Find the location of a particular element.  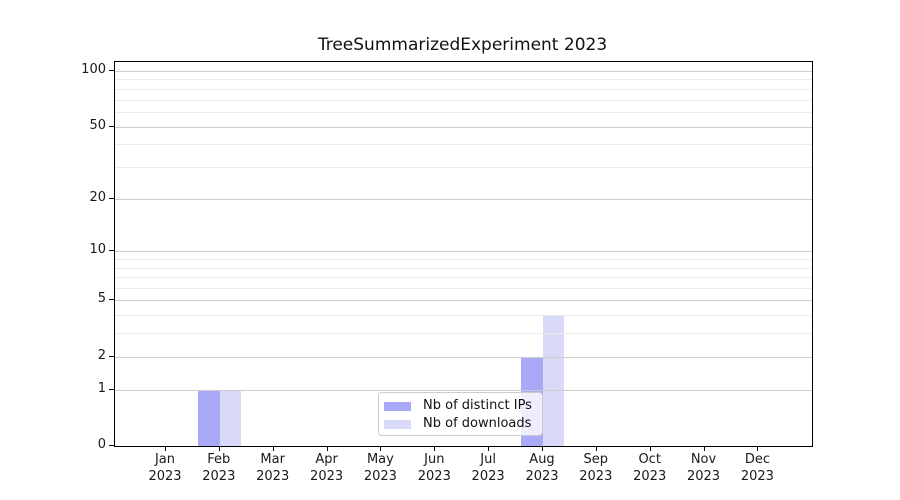

legend-row: Nb of downloads is located at coordinates (460, 424).